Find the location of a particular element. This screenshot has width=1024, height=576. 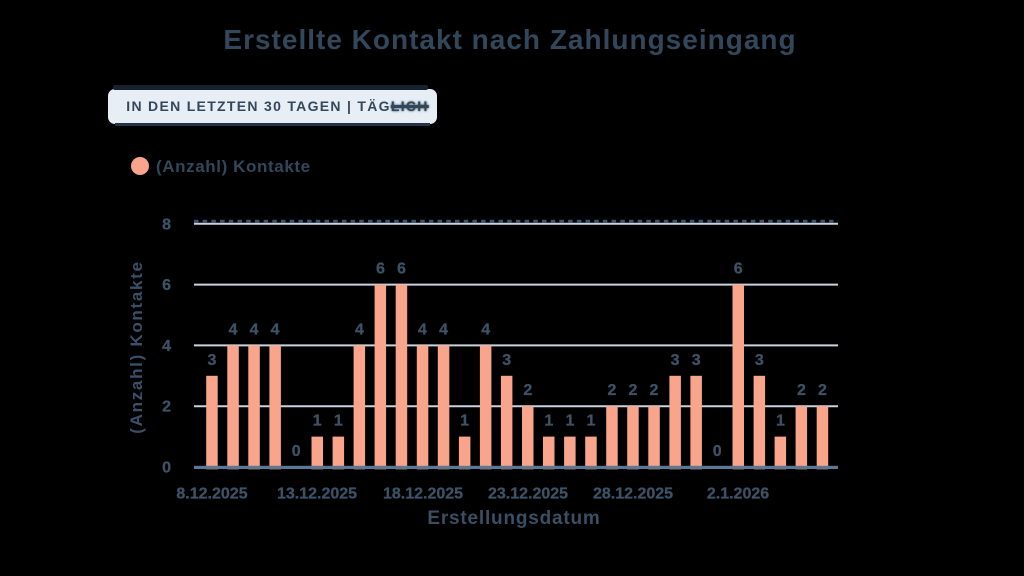

svg-text: 18.12.2025 is located at coordinates (423, 494).